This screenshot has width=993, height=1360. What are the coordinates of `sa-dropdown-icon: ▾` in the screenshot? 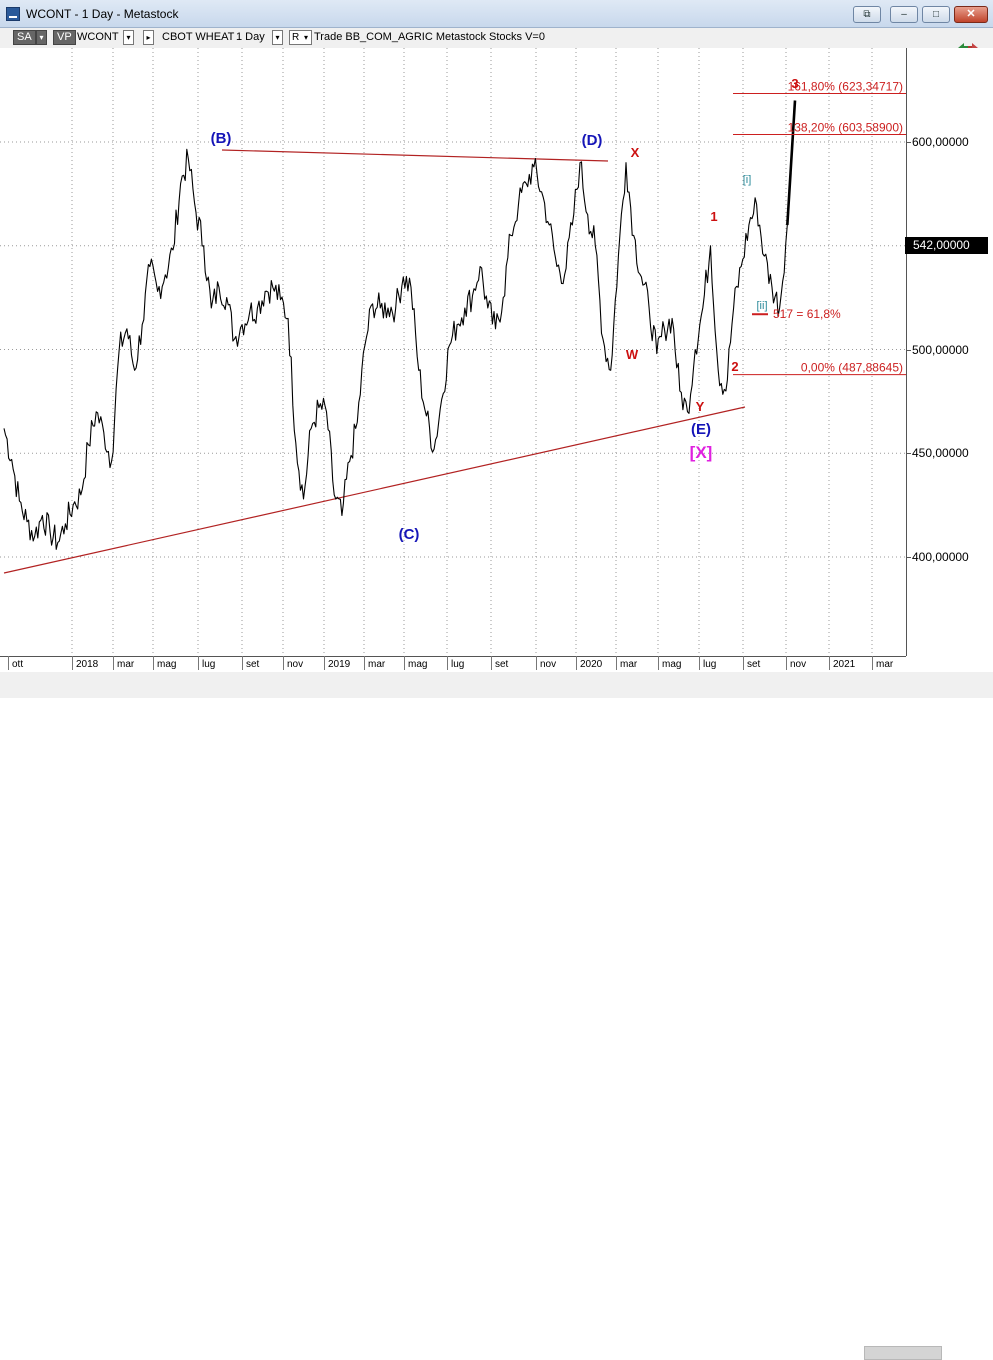 It's located at (41, 37).